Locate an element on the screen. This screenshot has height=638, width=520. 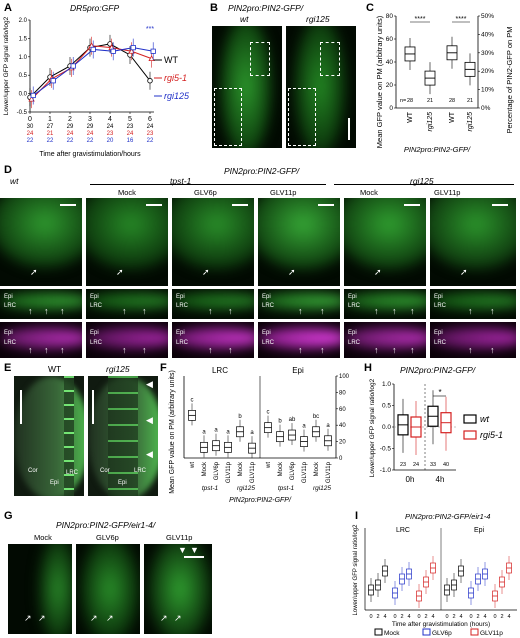
f-y-tick-label: 20 is located at coordinates (342, 443).